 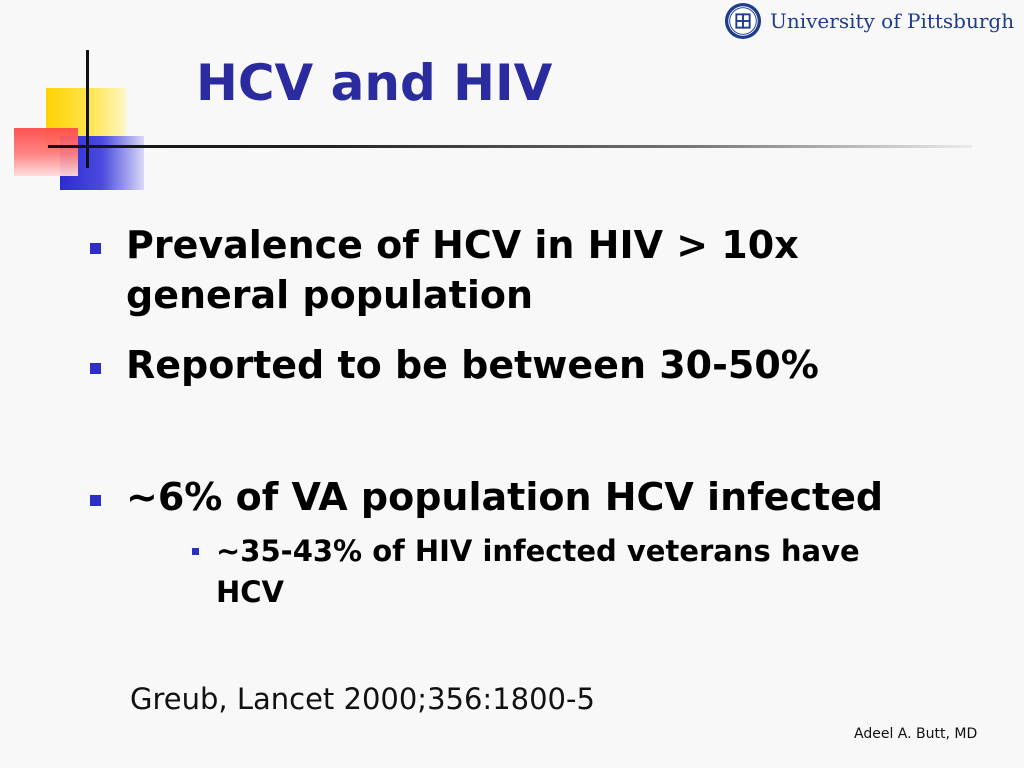 What do you see at coordinates (892, 21) in the screenshot?
I see `university-name: University of Pittsburgh` at bounding box center [892, 21].